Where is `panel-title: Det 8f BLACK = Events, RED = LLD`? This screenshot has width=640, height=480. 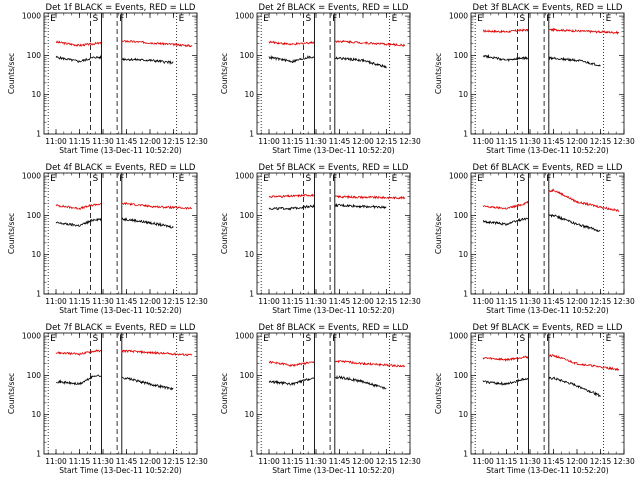
panel-title: Det 8f BLACK = Events, RED = LLD is located at coordinates (334, 328).